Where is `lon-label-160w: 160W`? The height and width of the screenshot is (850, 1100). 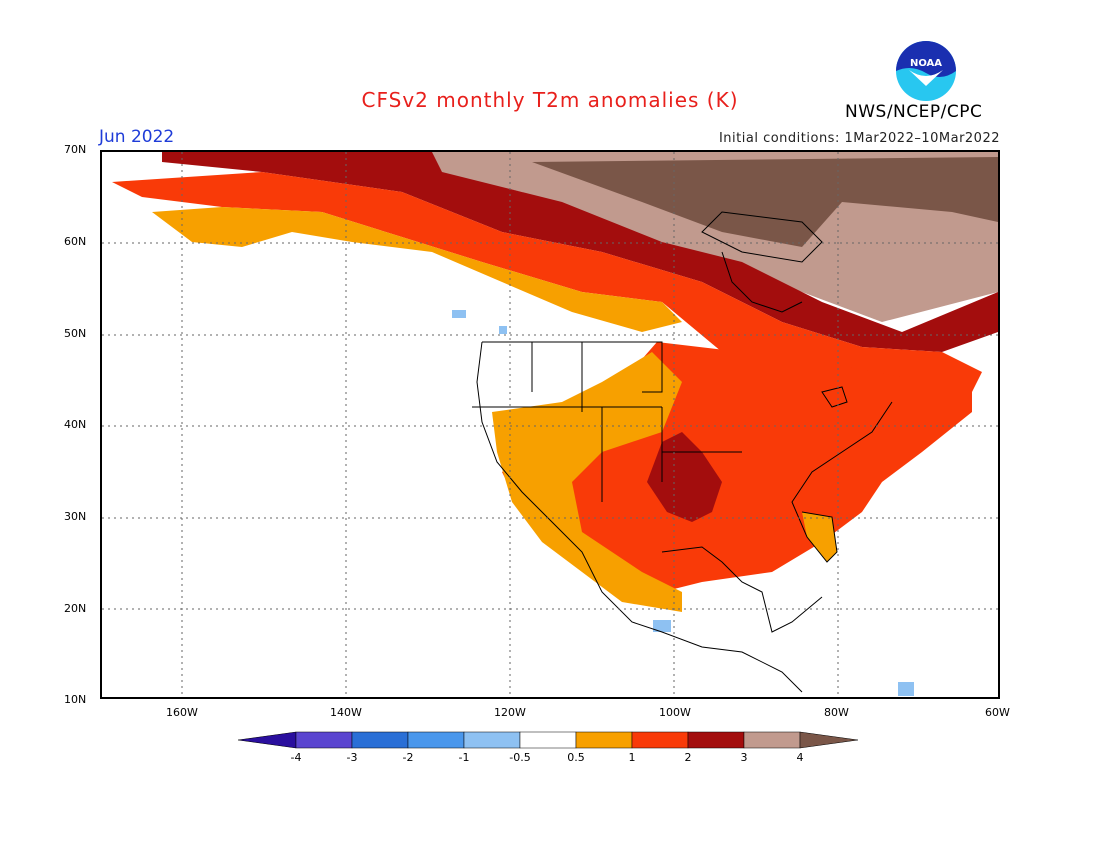
lon-label-160w: 160W is located at coordinates (182, 712).